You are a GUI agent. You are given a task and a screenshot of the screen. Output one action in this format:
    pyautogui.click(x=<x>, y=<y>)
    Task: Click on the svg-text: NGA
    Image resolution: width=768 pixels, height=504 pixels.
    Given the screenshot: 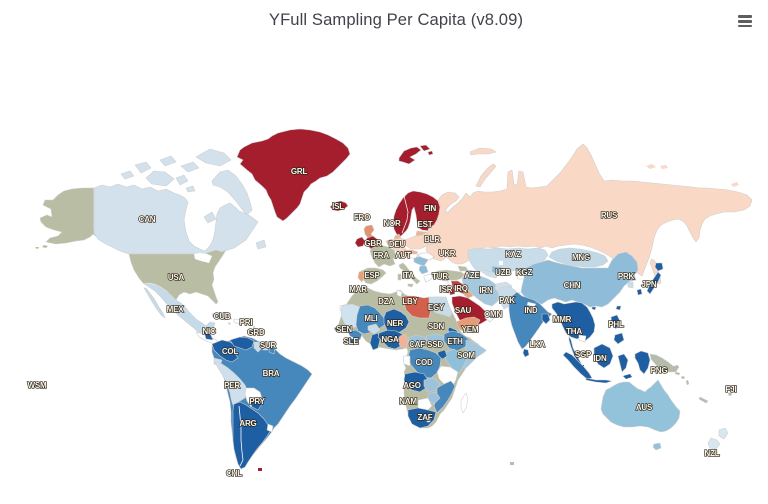 What is the action you would take?
    pyautogui.click(x=390, y=339)
    